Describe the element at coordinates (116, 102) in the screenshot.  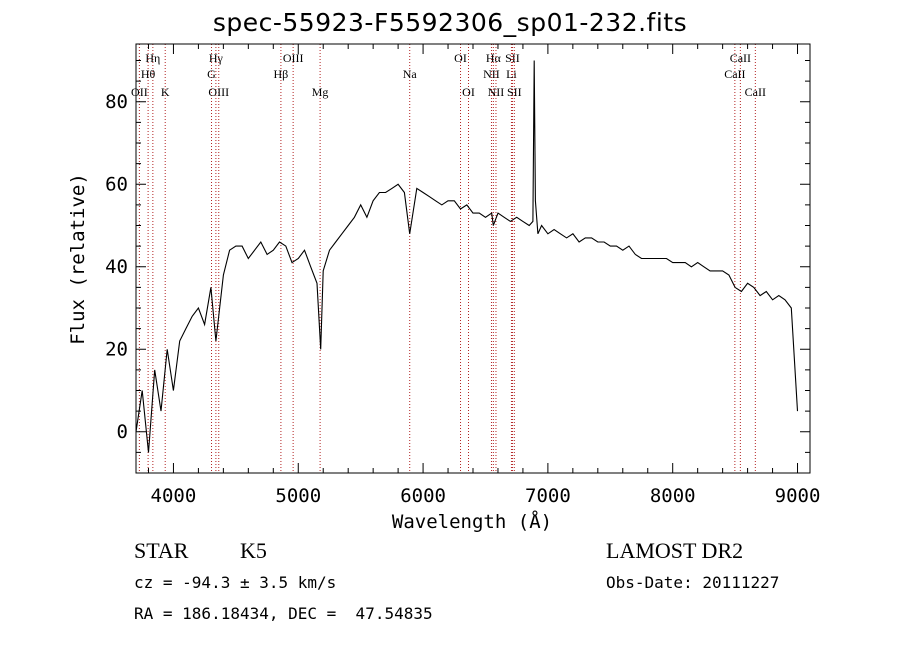
I see `y-tick-label: 80` at that location.